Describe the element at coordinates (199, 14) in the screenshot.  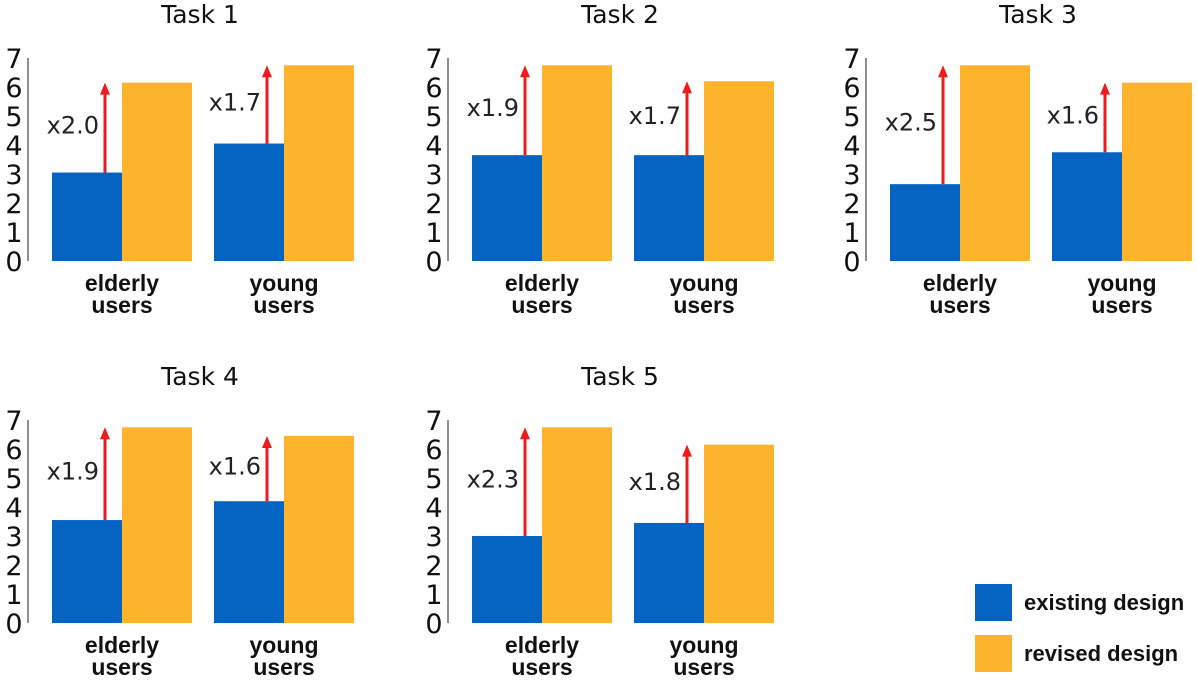
I see `panel-title: Task 1` at that location.